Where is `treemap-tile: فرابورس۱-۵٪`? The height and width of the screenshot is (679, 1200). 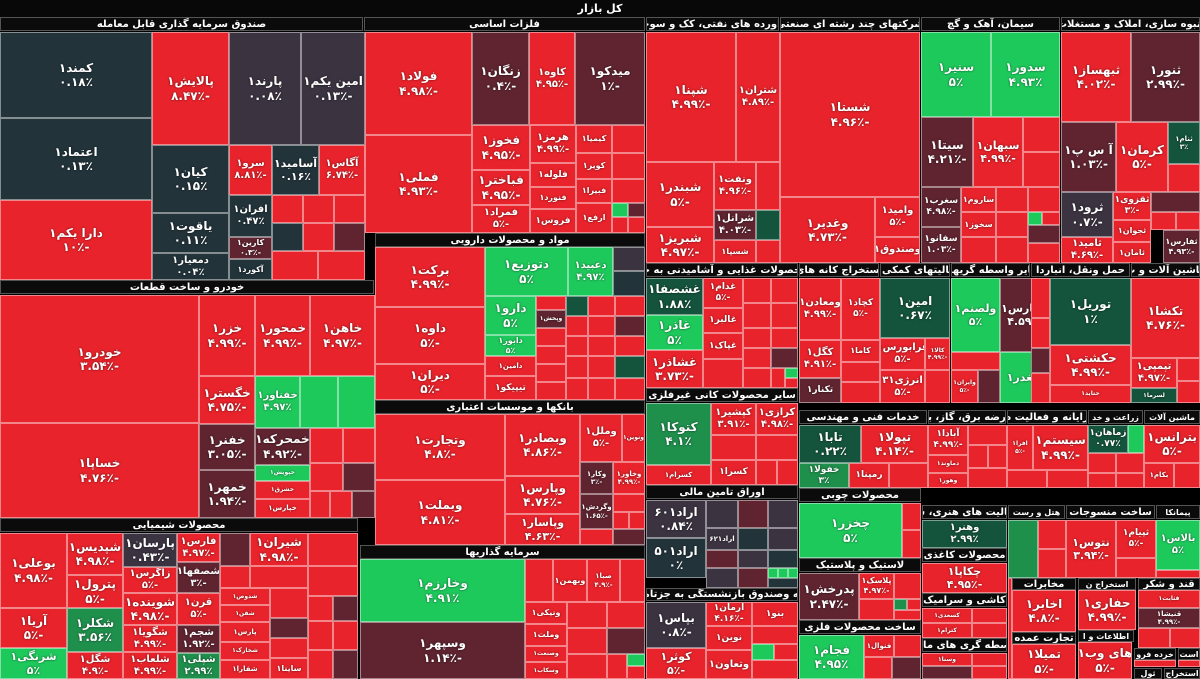
treemap-tile: فرابورس۱-۵٪ is located at coordinates (902, 354).